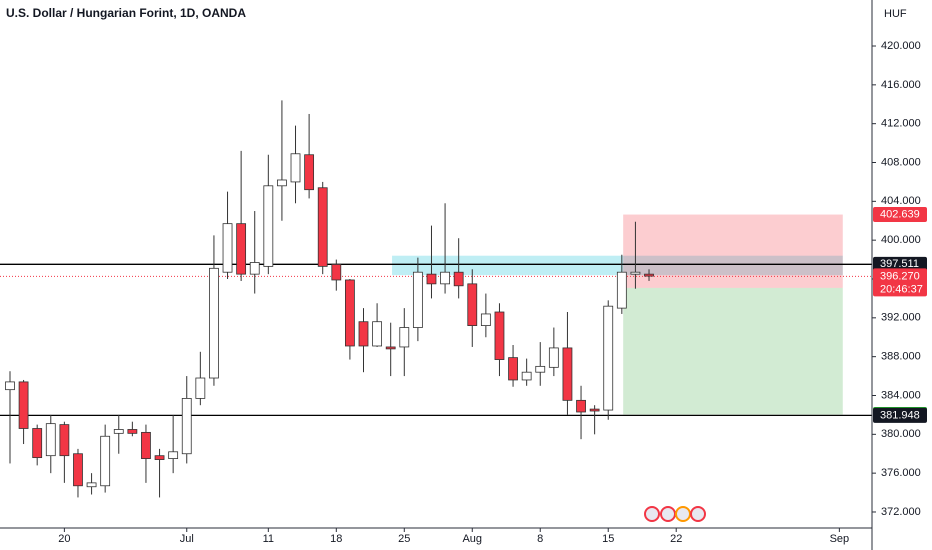  What do you see at coordinates (64, 539) in the screenshot?
I see `x-tick-label: 20` at bounding box center [64, 539].